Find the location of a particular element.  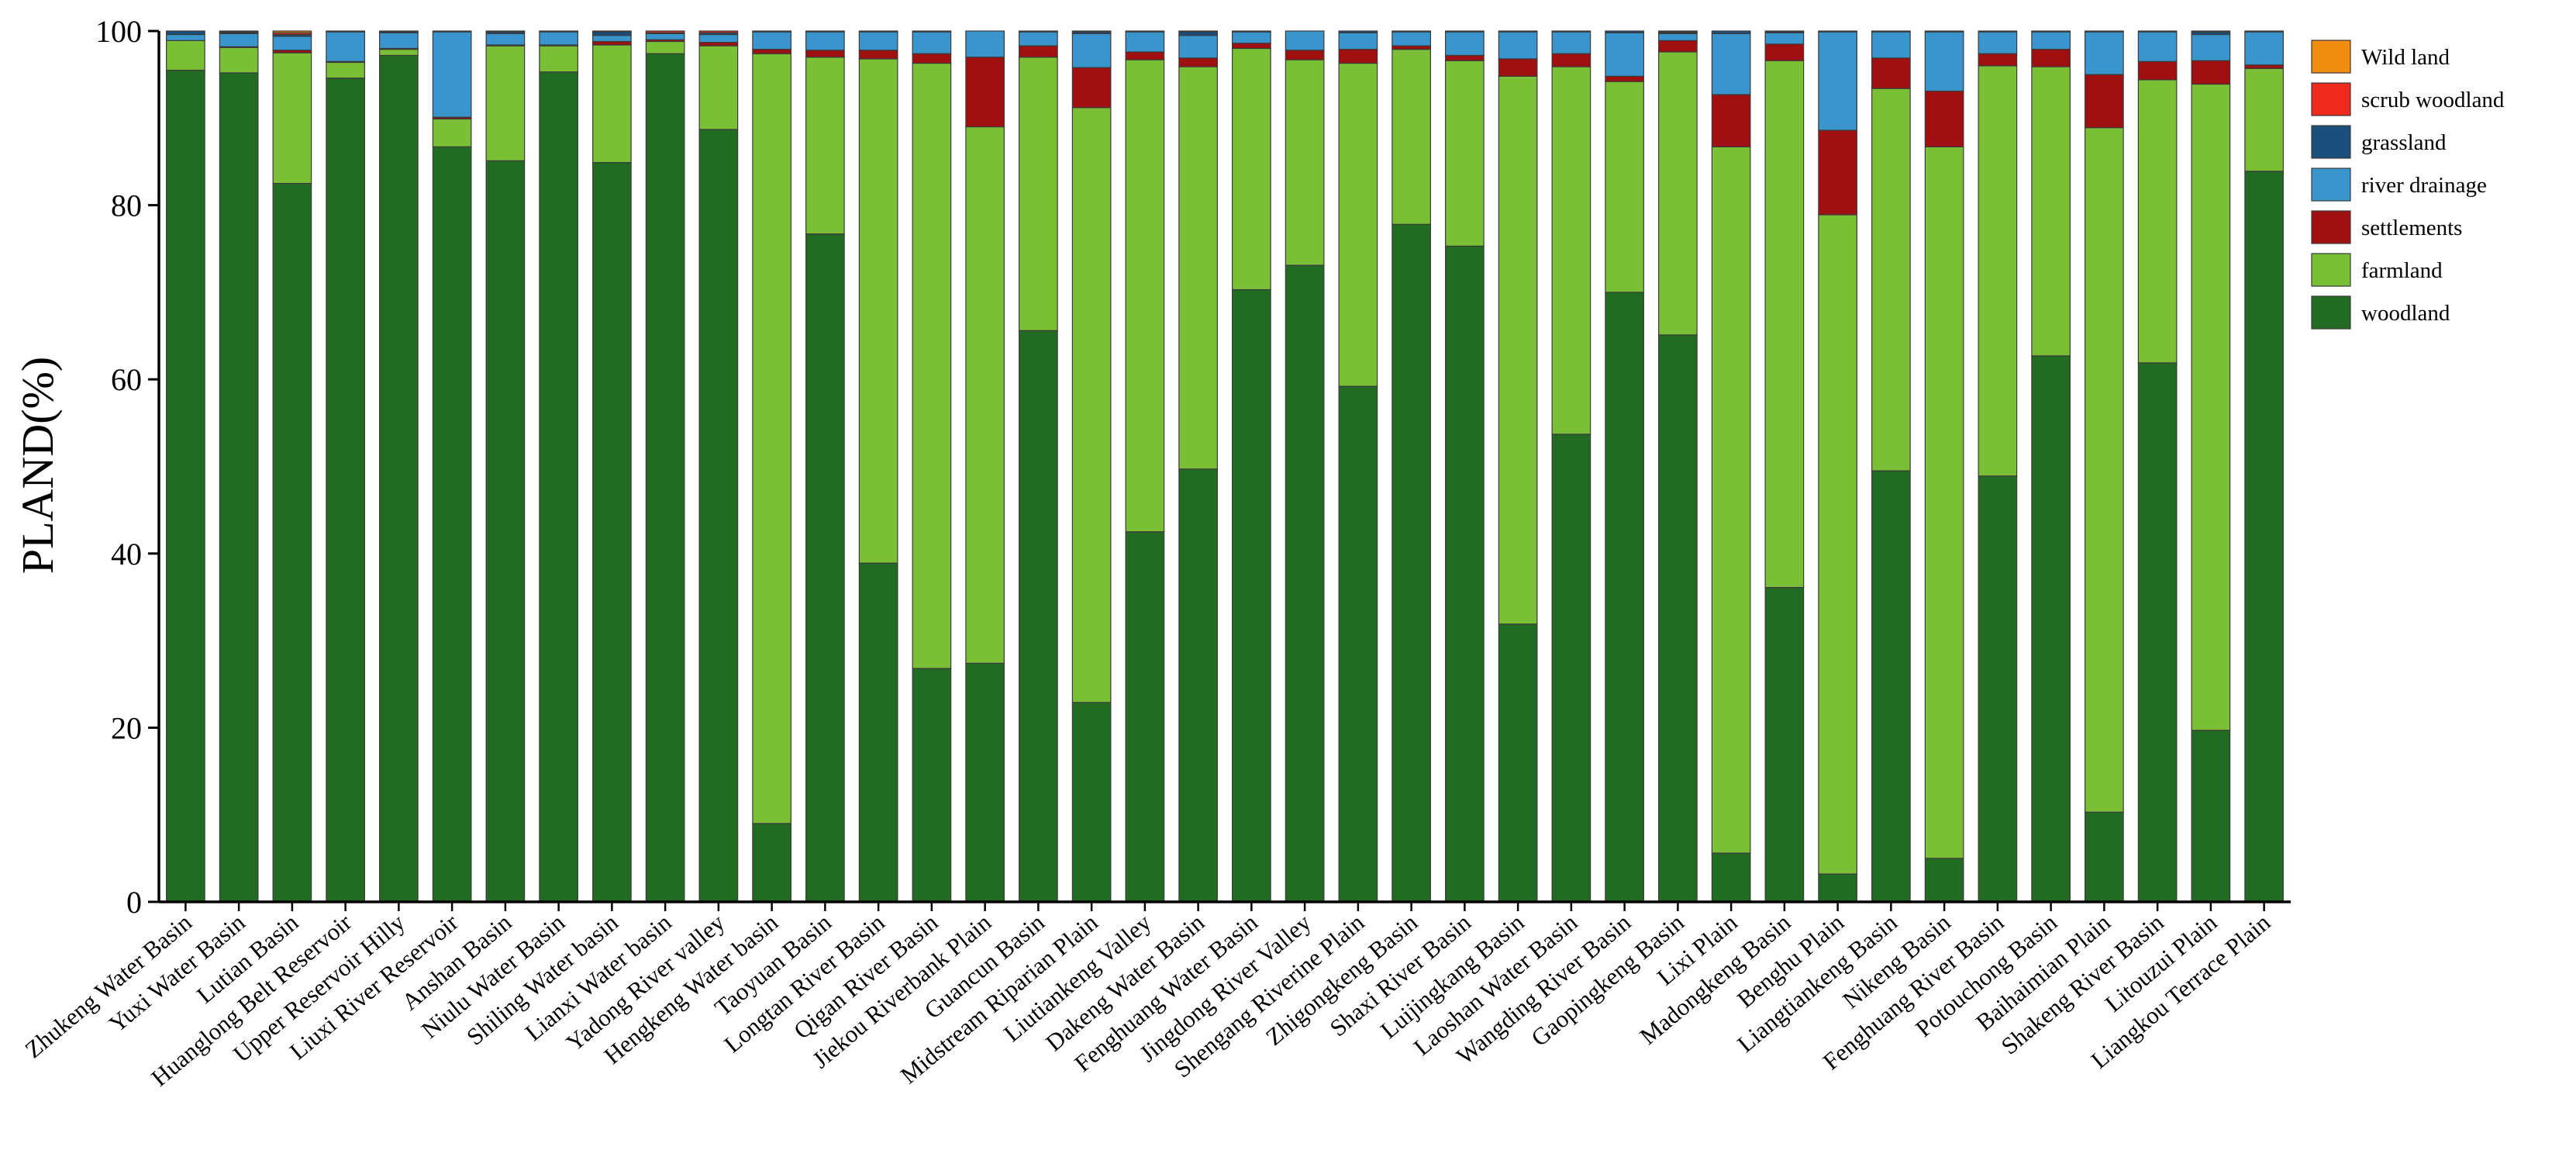

legend-swatch-grassland is located at coordinates (2331, 142).